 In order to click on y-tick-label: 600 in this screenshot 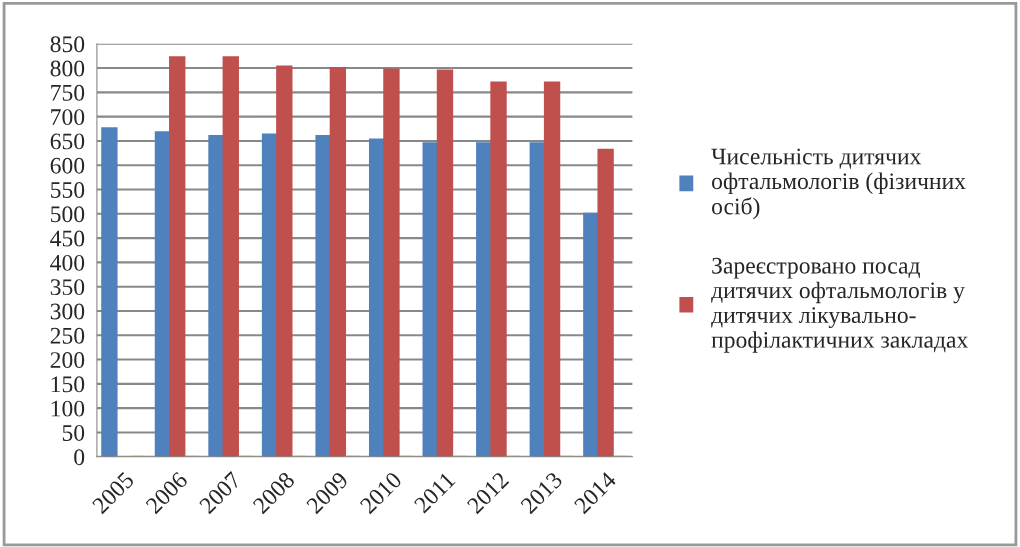, I will do `click(67, 165)`.